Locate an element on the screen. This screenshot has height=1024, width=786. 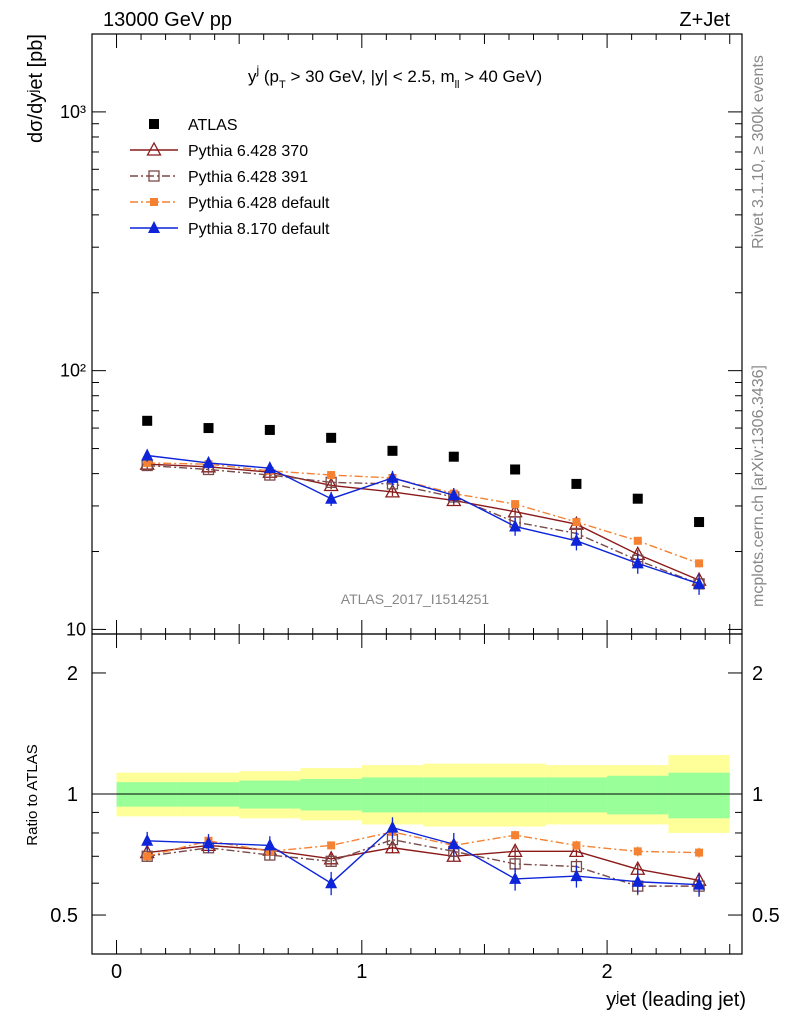
mcplots-label: mcplots.cern.ch [arXiv:1306.3436] is located at coordinates (758, 486).